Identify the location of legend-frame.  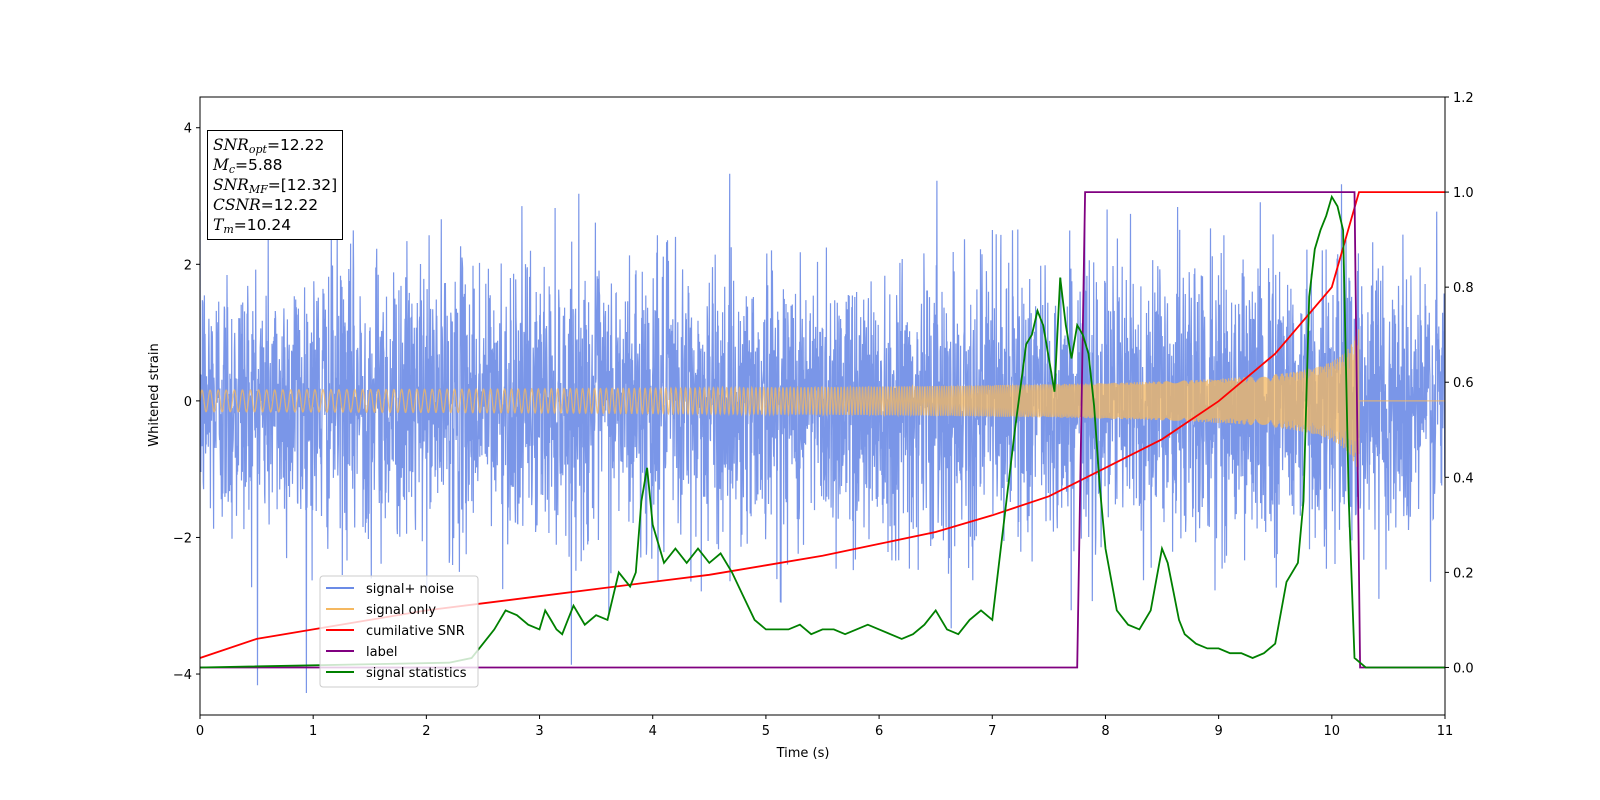
(399, 631).